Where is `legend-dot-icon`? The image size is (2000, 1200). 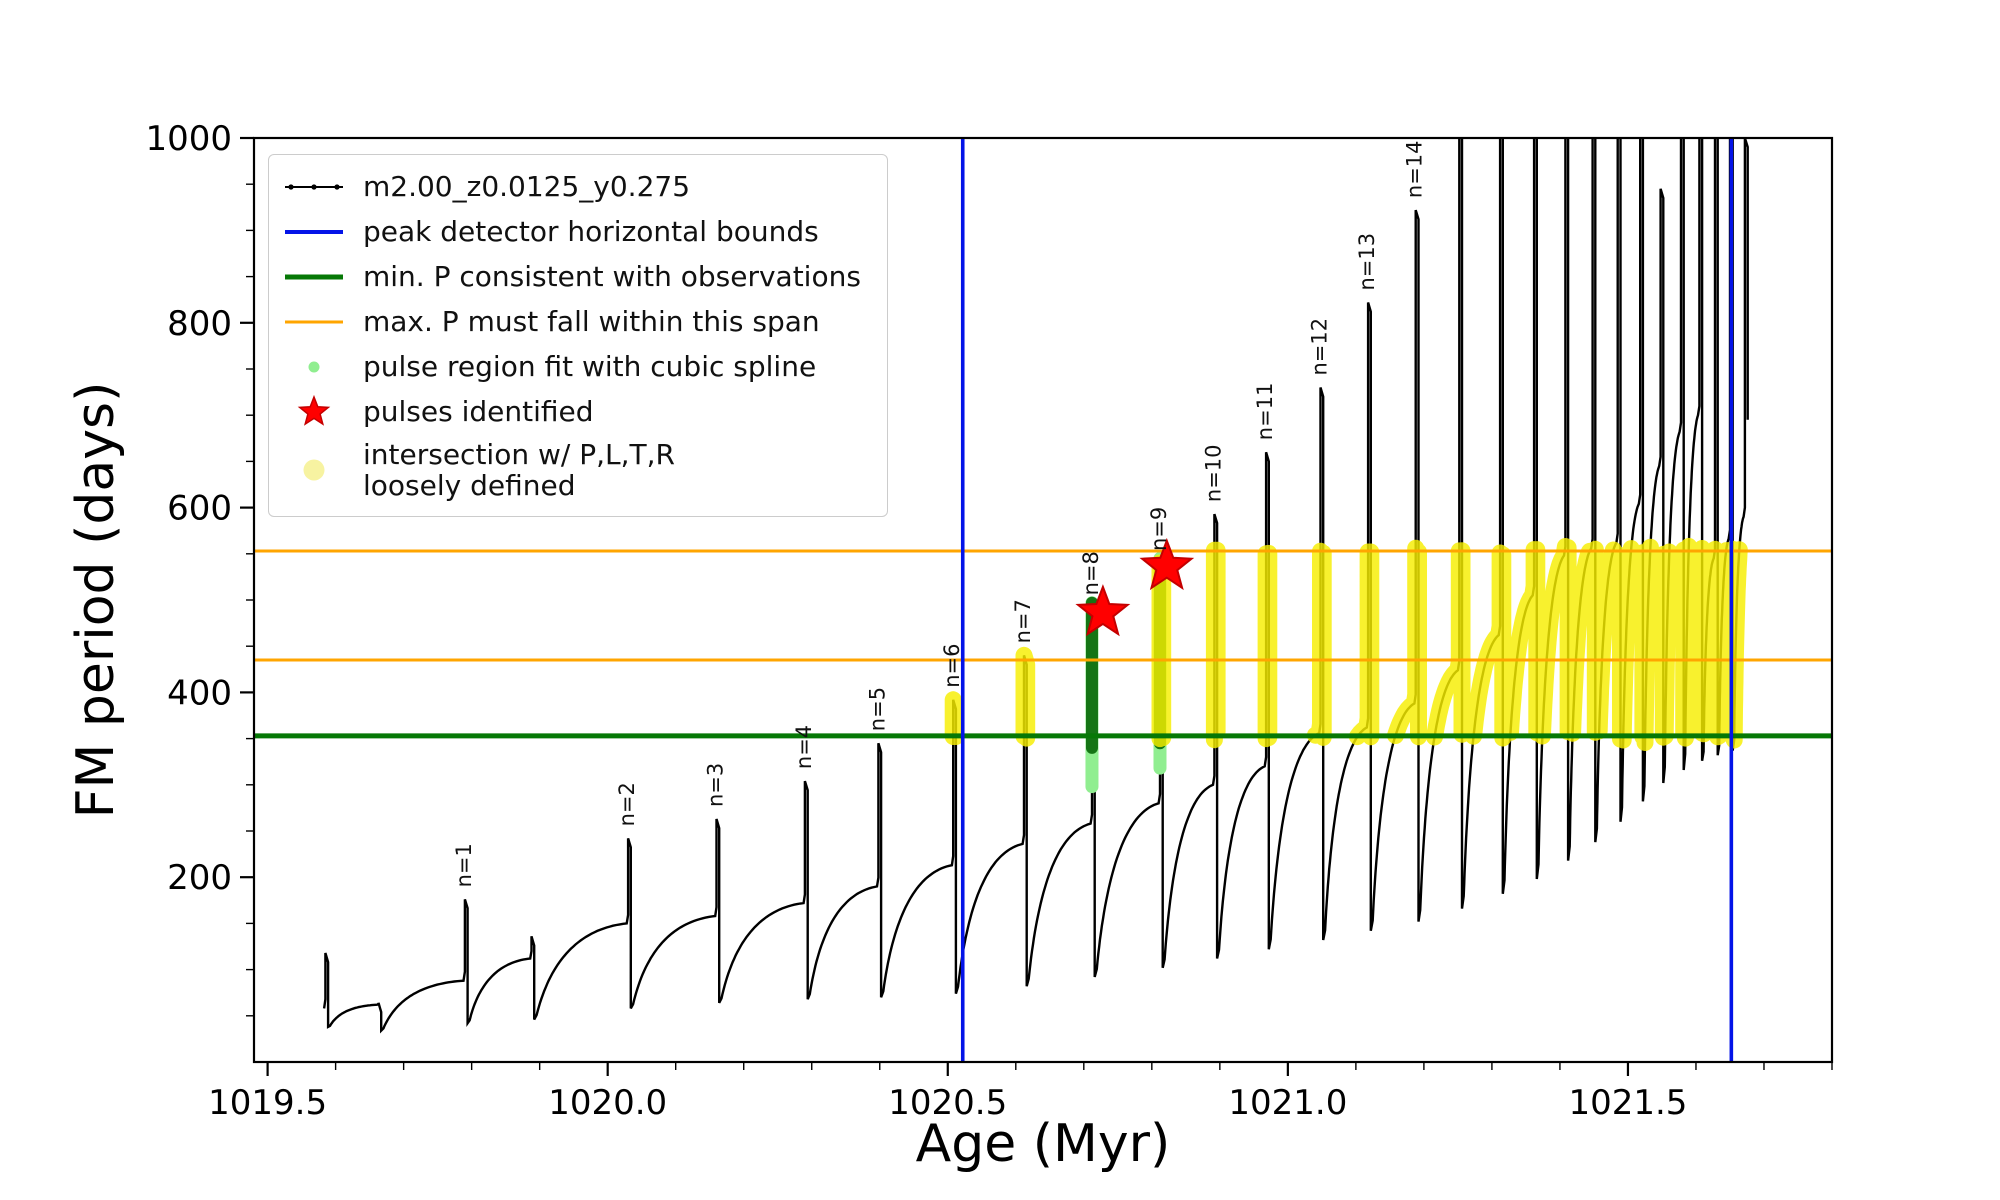
legend-dot-icon is located at coordinates (316, 470).